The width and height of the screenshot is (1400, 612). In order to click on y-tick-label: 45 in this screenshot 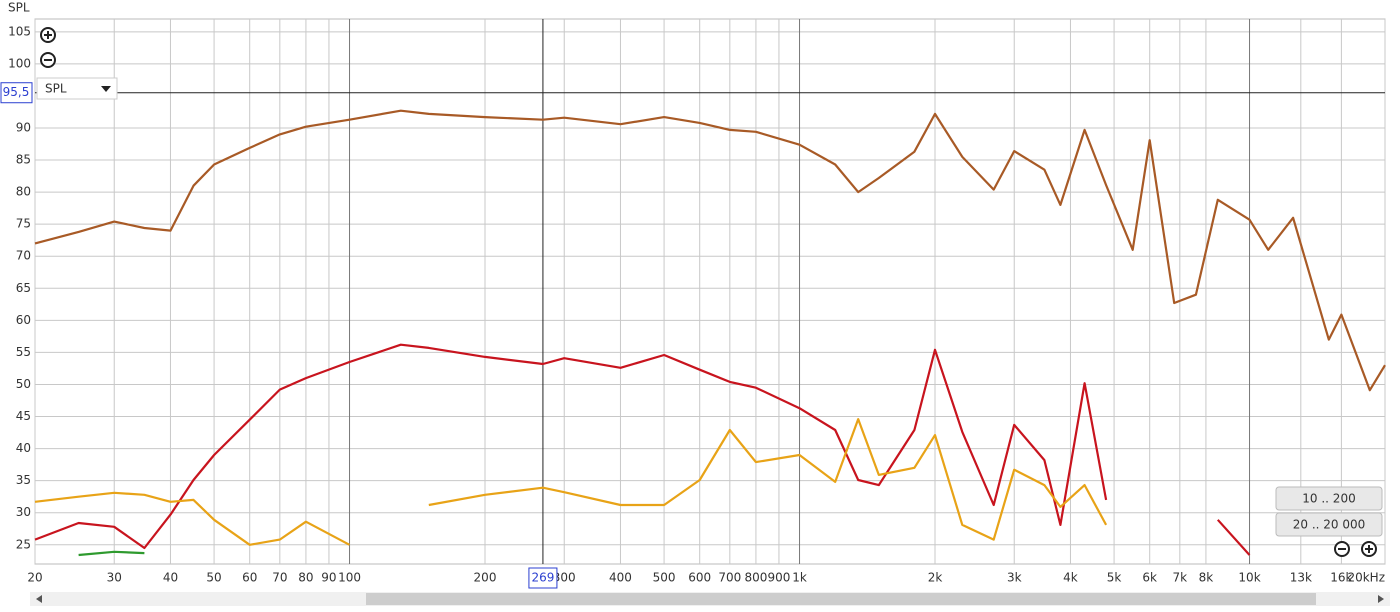, I will do `click(23, 416)`.